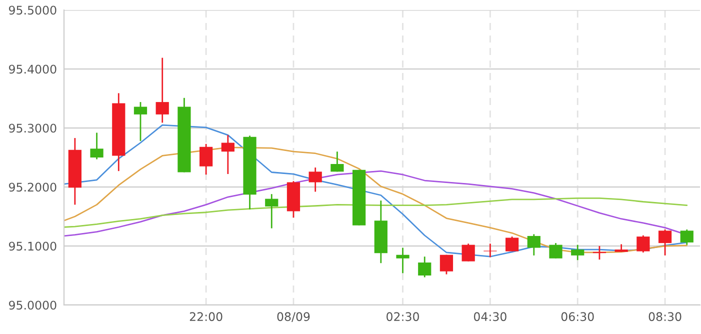 Image resolution: width=701 pixels, height=334 pixels. Describe the element at coordinates (32, 128) in the screenshot. I see `y-tick-label: 95.3000` at that location.